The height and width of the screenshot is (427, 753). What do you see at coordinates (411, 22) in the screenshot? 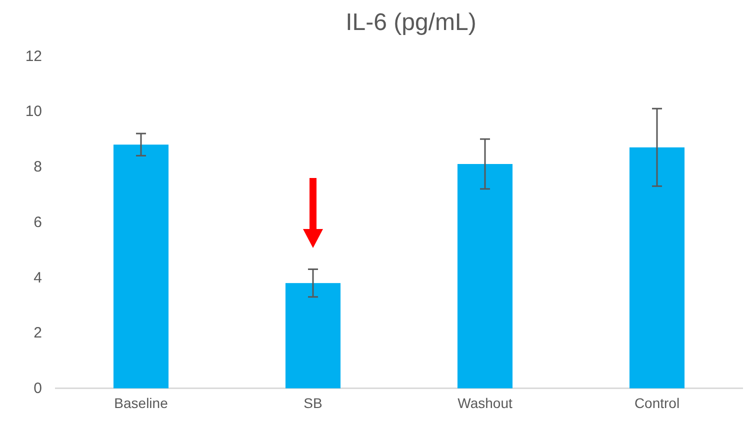
I see `chart-title: IL-6 (pg/mL)` at bounding box center [411, 22].